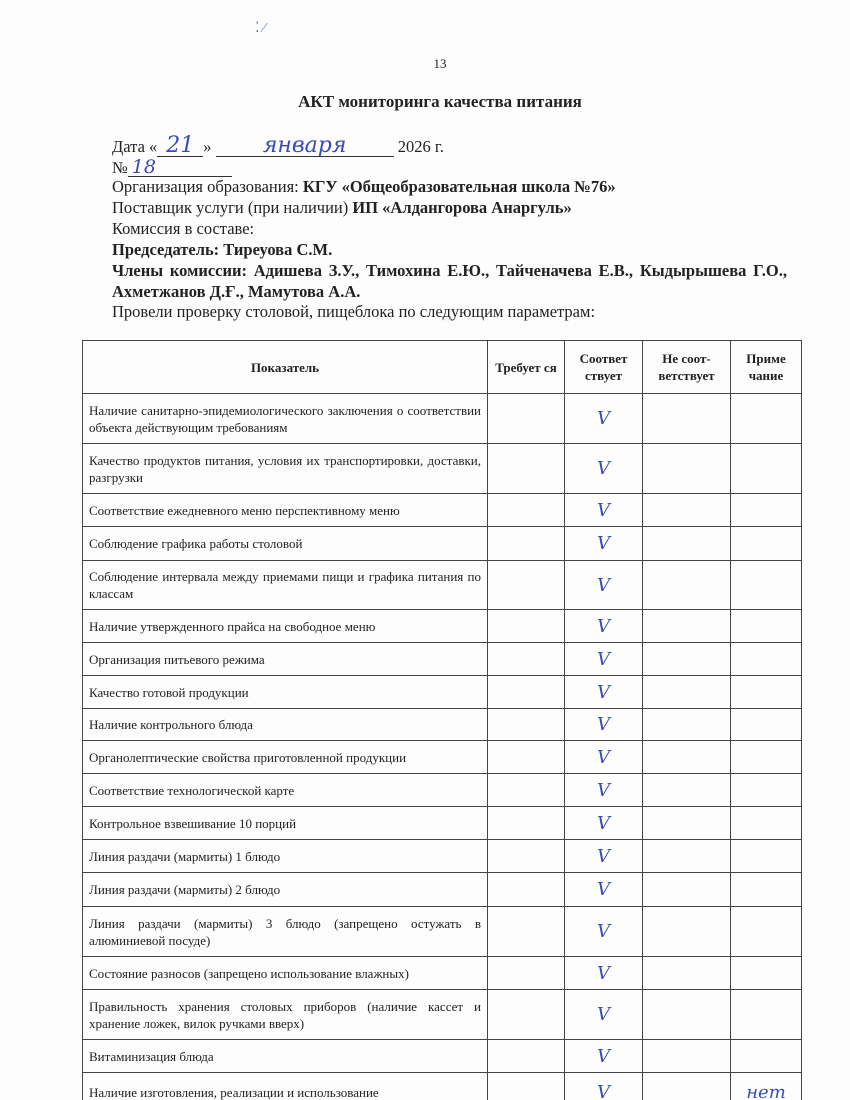  Describe the element at coordinates (686, 367) in the screenshot. I see `col-not-complies: Не соот- ветствует` at that location.